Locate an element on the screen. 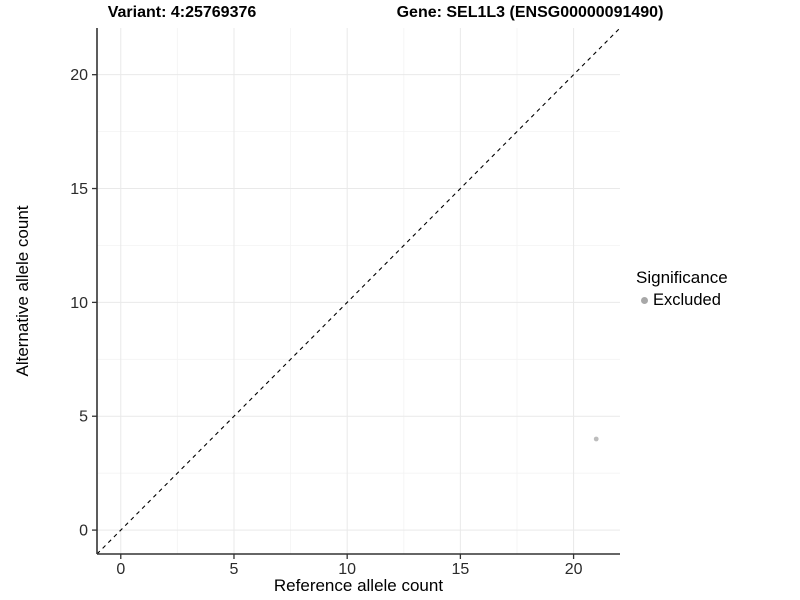  x-tick-label: 0 is located at coordinates (120, 569).